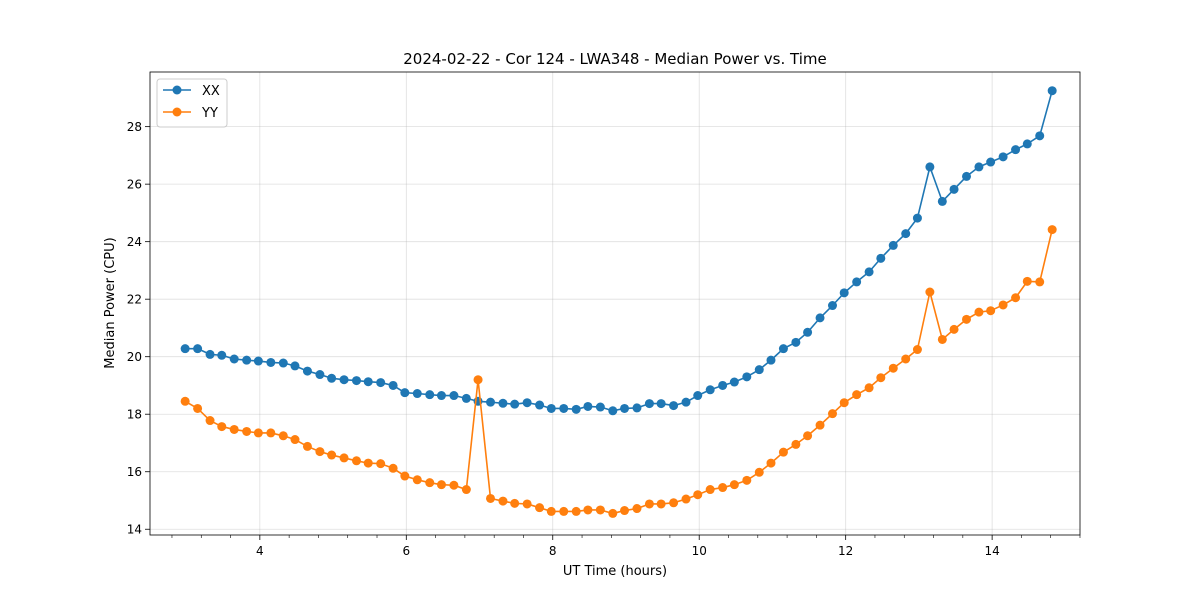 The image size is (1200, 604). What do you see at coordinates (177, 112) in the screenshot?
I see `legend-marker-yy` at bounding box center [177, 112].